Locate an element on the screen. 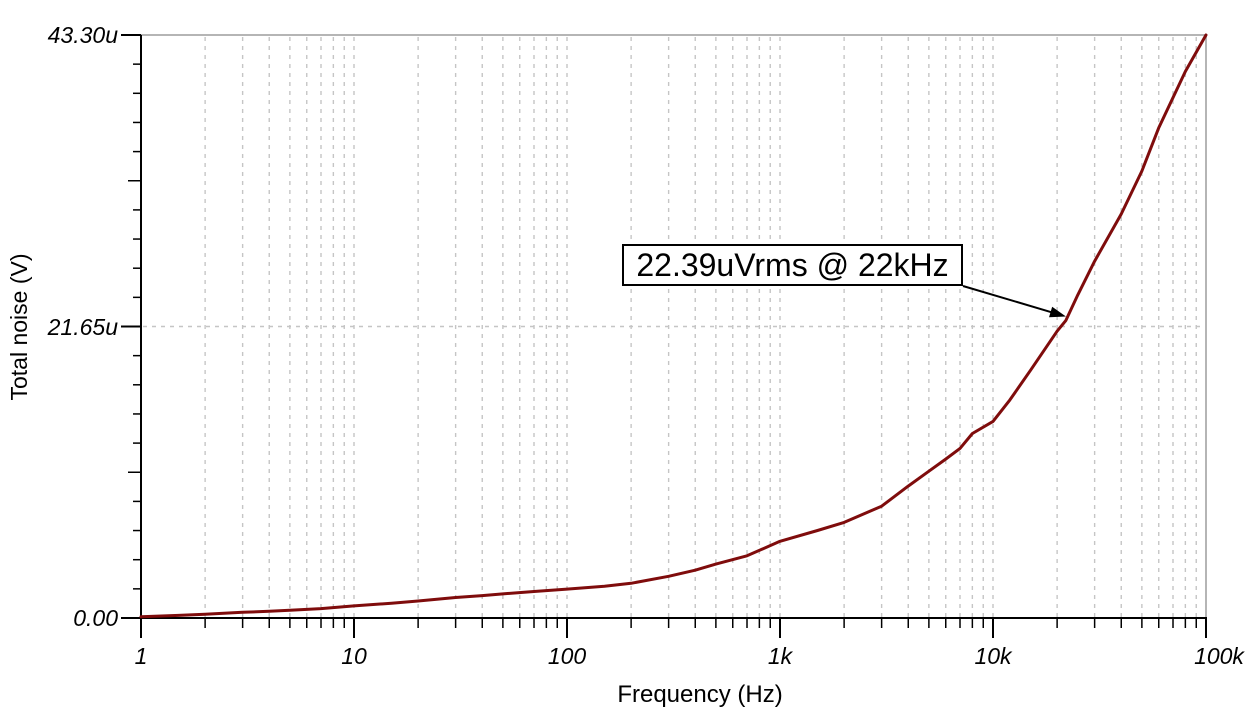  y-tick-label-21.65u: 21.65u is located at coordinates (82, 326).